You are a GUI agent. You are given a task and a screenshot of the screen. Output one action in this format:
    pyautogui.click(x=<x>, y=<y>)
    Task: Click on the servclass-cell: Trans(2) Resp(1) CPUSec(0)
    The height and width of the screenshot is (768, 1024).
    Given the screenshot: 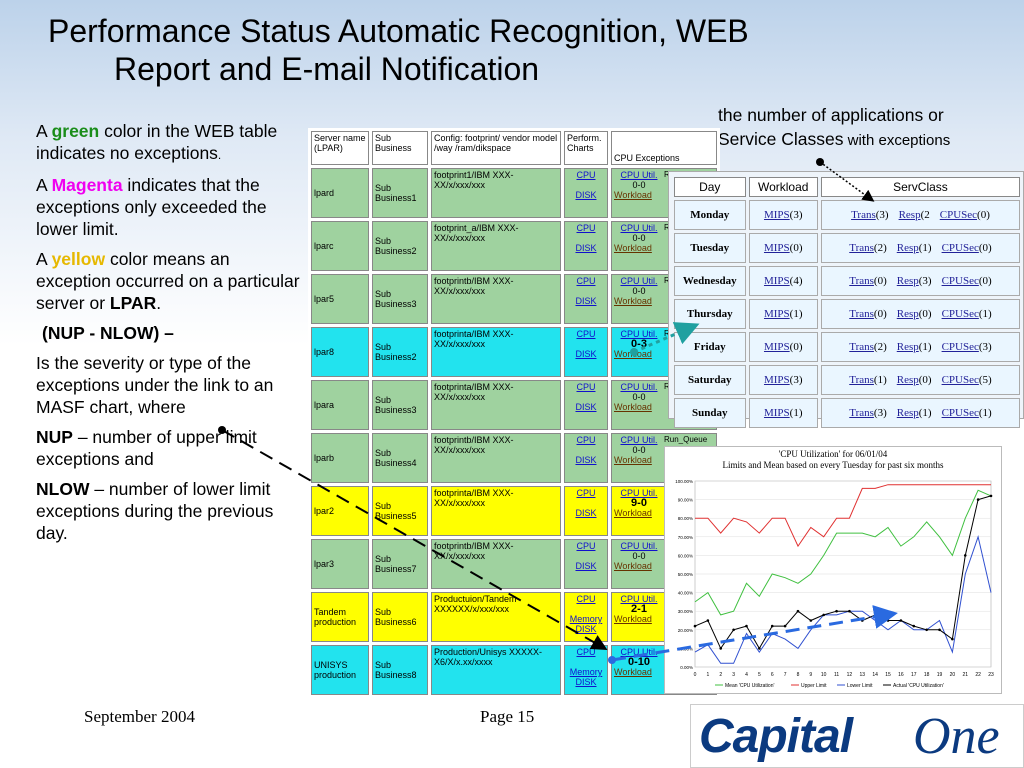 What is the action you would take?
    pyautogui.click(x=920, y=248)
    